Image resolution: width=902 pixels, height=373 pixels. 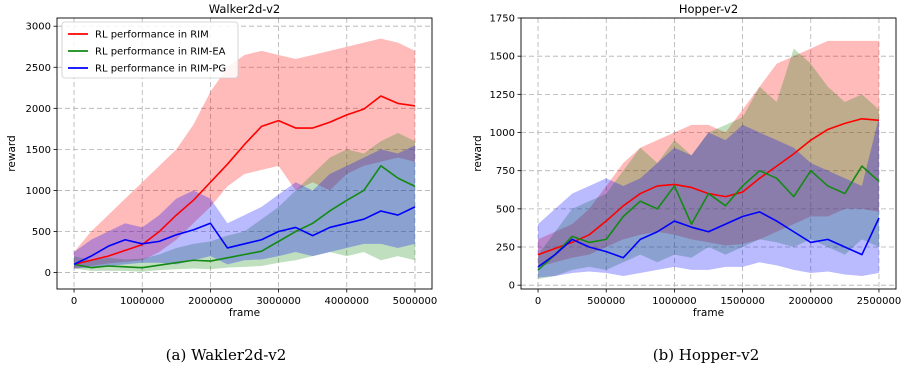 I want to click on y-tick-label: 250, so click(x=505, y=248).